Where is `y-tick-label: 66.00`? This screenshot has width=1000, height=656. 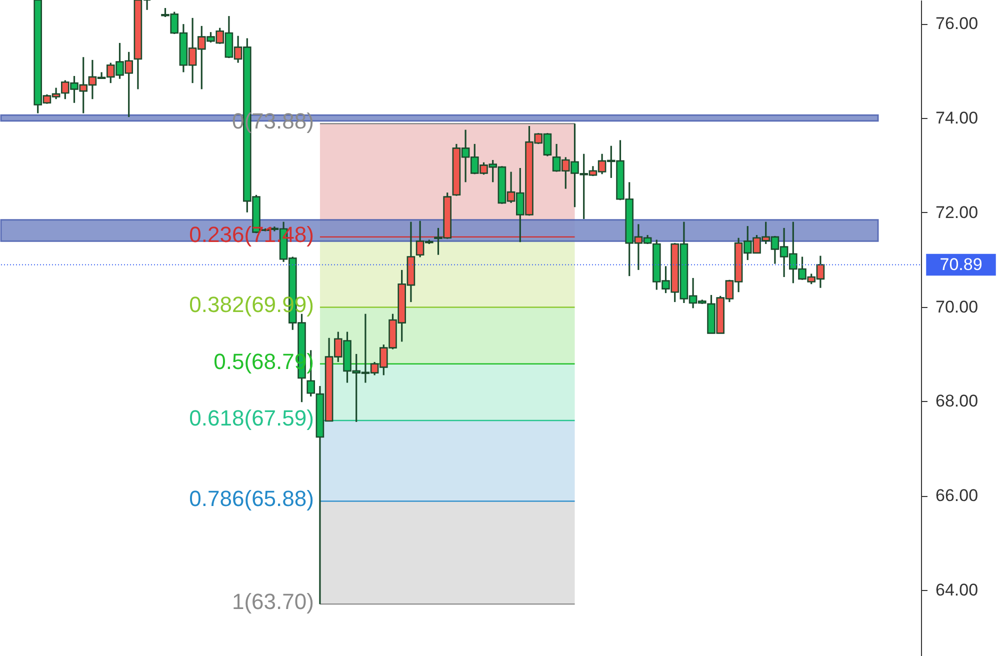 y-tick-label: 66.00 is located at coordinates (957, 496).